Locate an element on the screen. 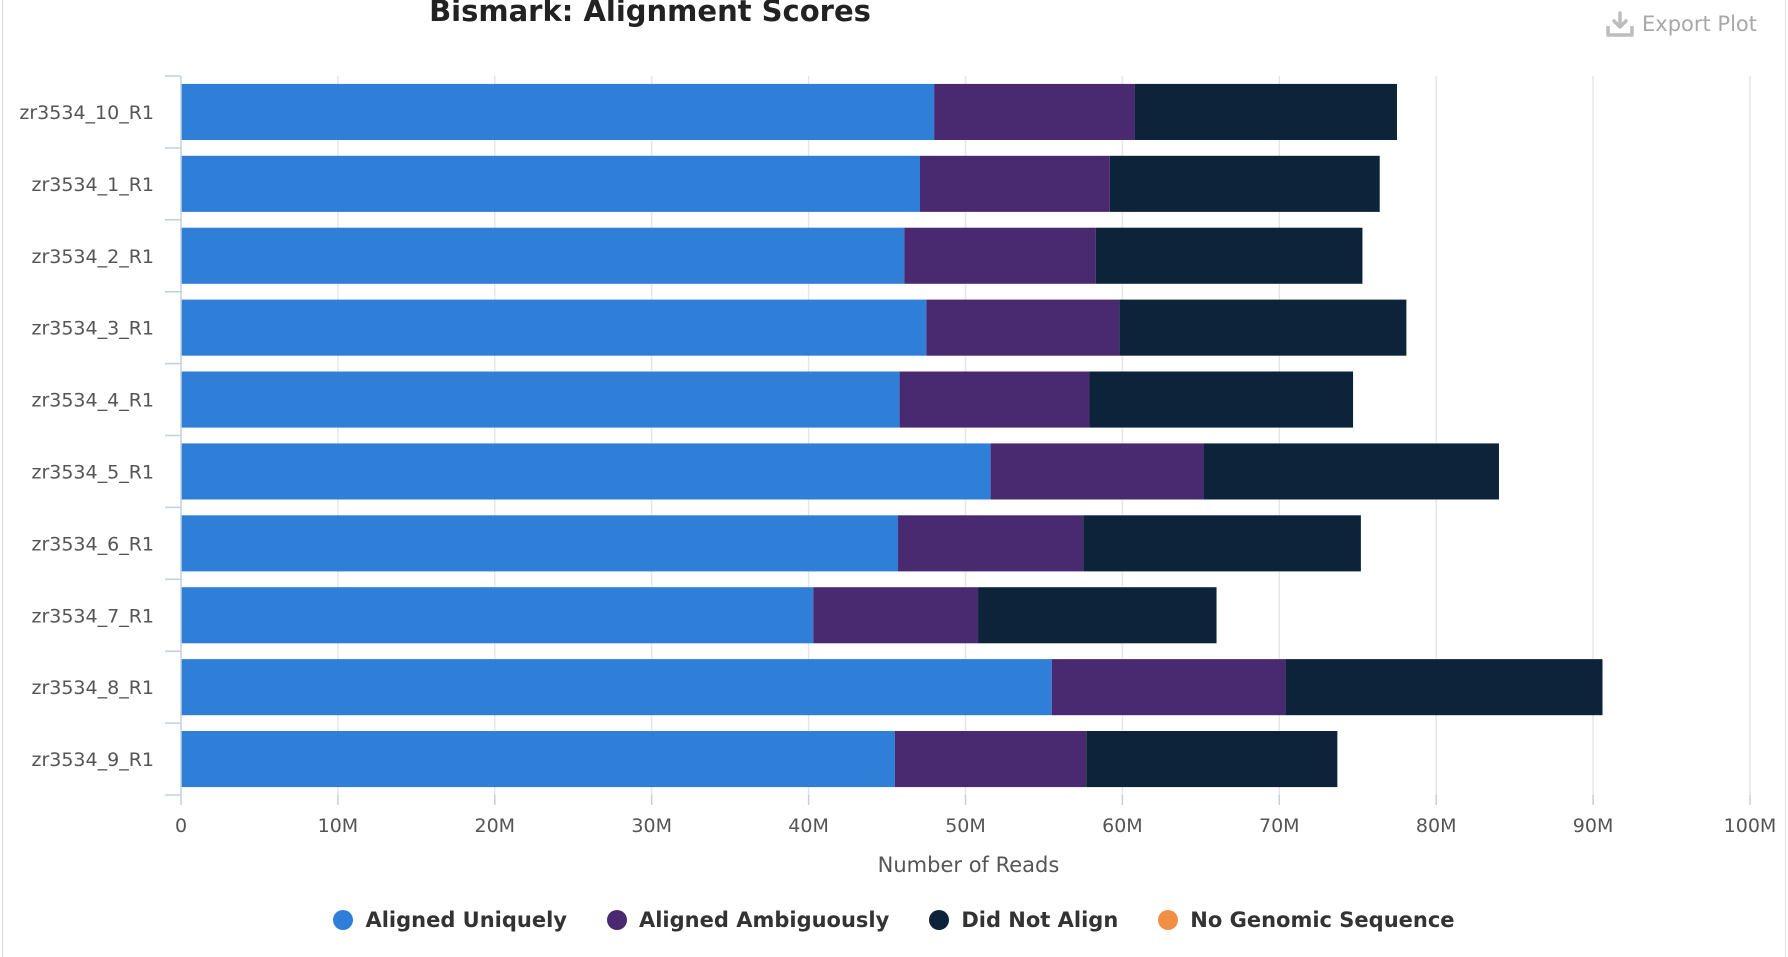 This screenshot has width=1788, height=957. legend-item-aligned-ambiguously: Aligned Ambiguously is located at coordinates (748, 920).